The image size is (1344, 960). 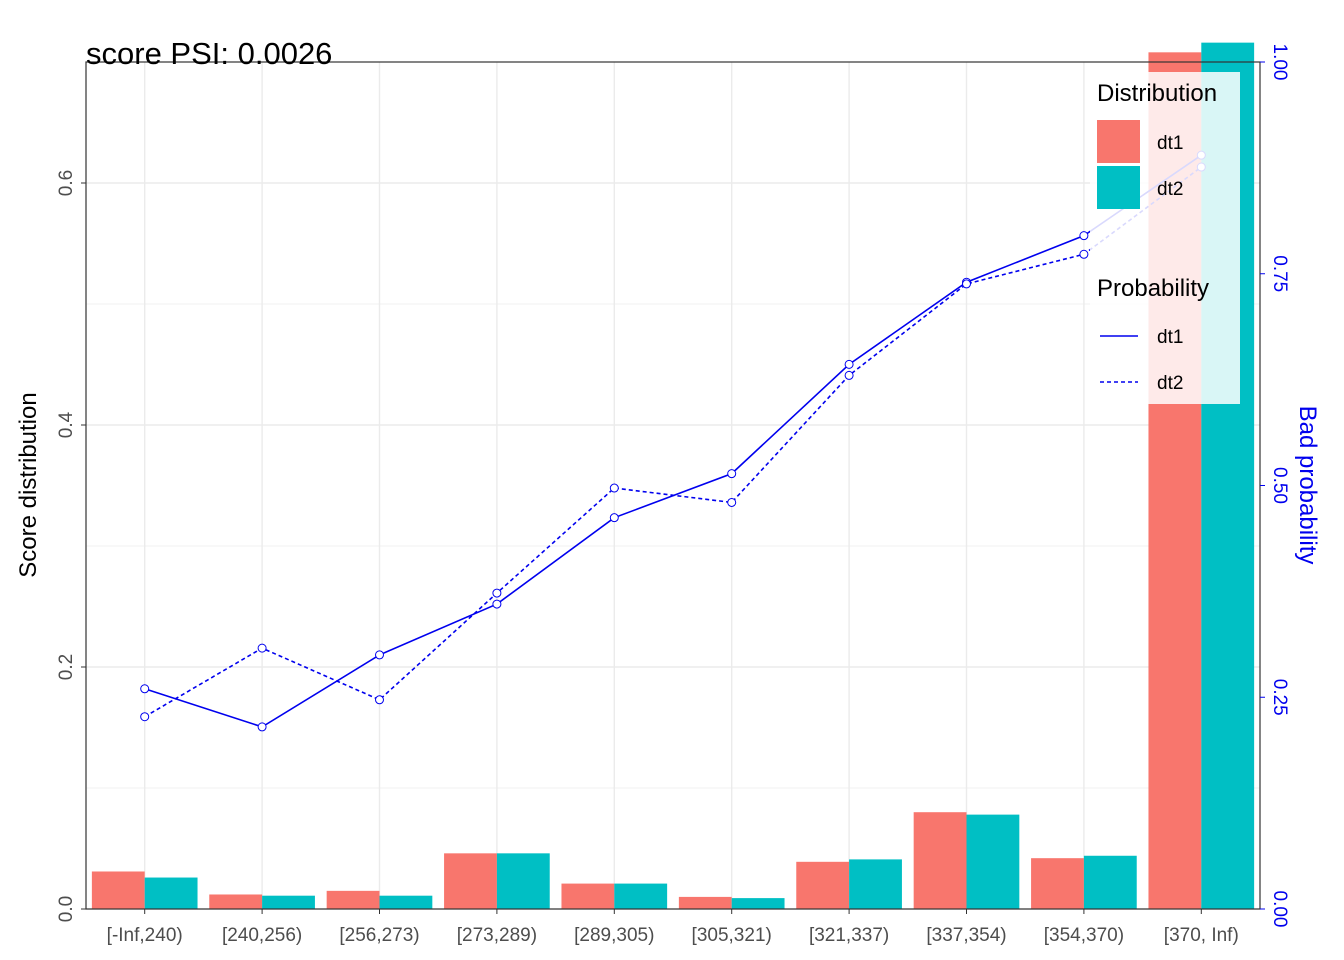 I want to click on y-tick-label-right: 0.25, so click(x=1279, y=697).